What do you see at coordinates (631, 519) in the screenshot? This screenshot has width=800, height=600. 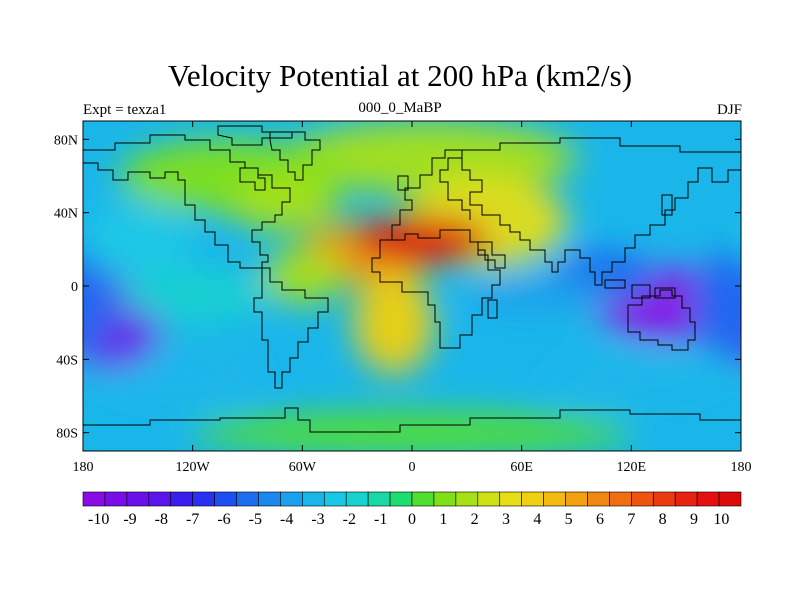 I see `colorbar-label: 7` at bounding box center [631, 519].